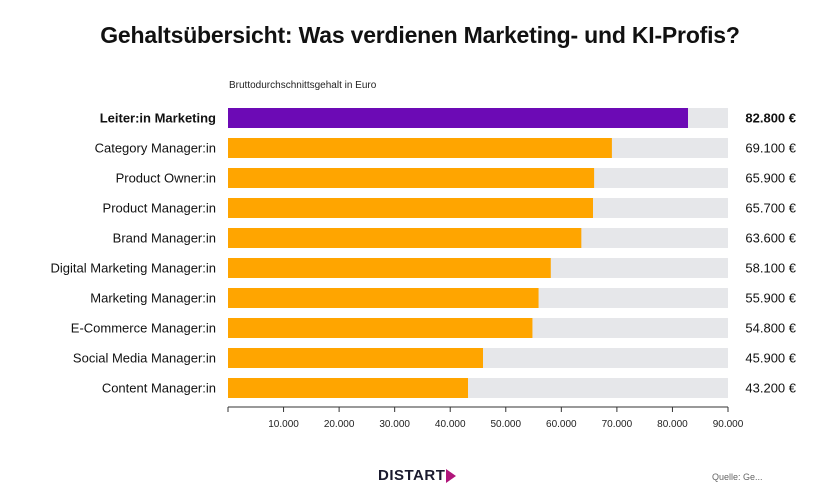 Image resolution: width=840 pixels, height=484 pixels. I want to click on brand-logo: DISTART, so click(417, 475).